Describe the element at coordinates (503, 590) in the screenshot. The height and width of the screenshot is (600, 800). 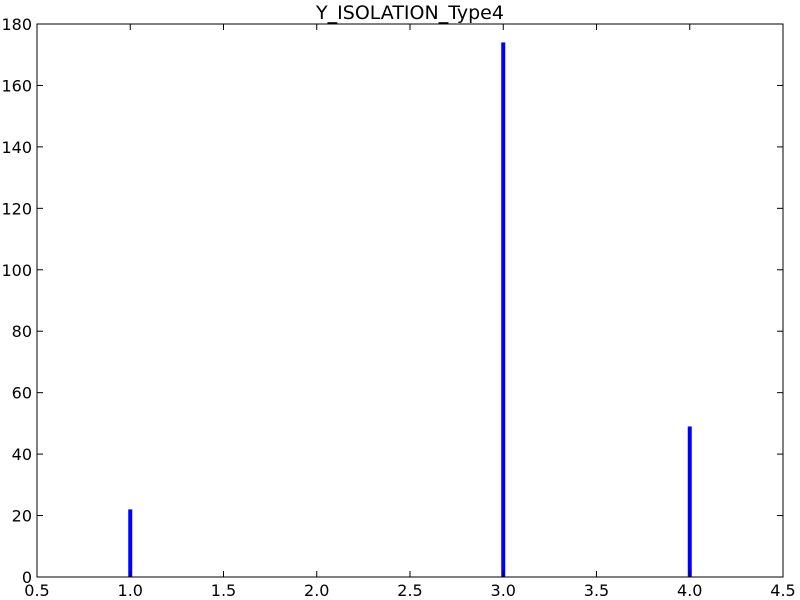
I see `x-tick-label: 3.0` at that location.